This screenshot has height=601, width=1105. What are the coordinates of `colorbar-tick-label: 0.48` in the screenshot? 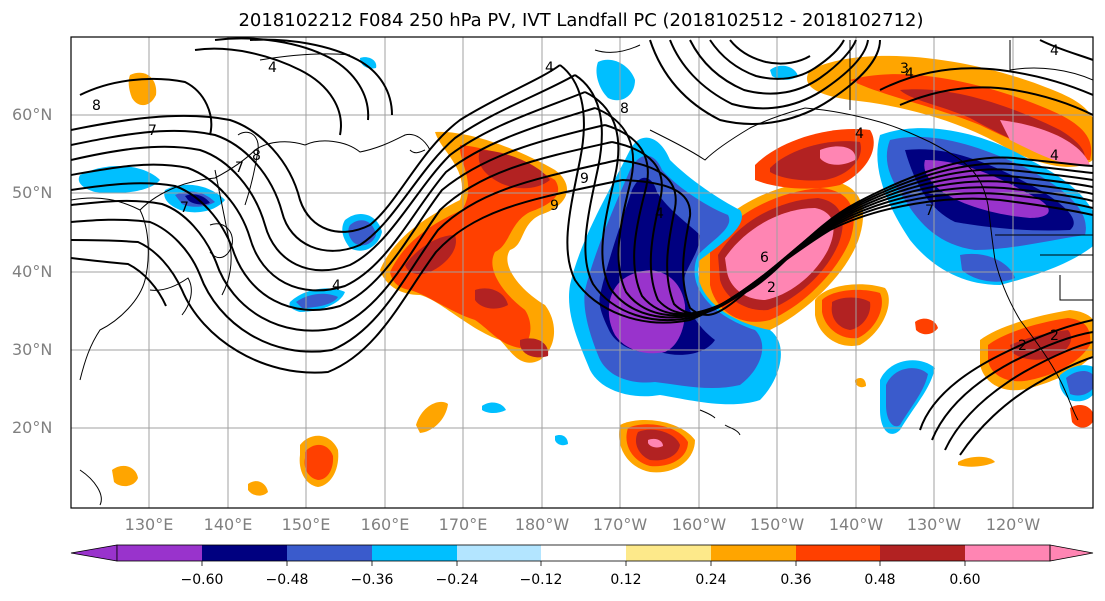 It's located at (880, 580).